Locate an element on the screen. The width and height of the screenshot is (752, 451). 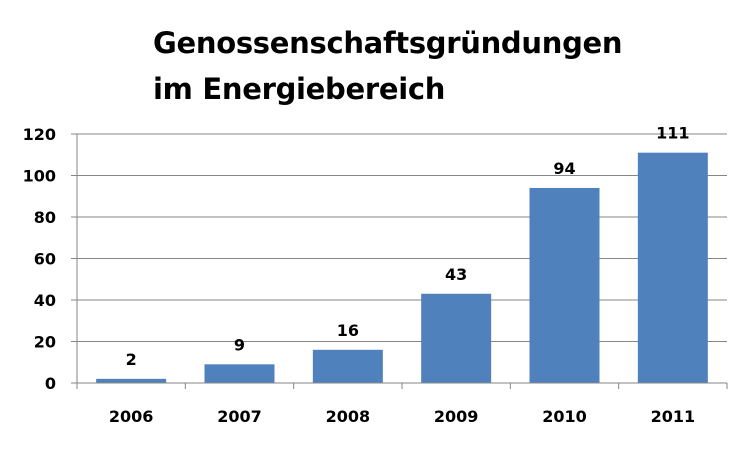
x-tick-label-2006: 2006 is located at coordinates (131, 416).